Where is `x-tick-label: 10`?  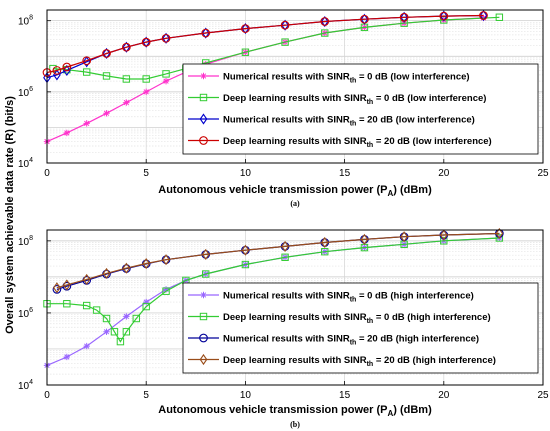 x-tick-label: 10 is located at coordinates (246, 395).